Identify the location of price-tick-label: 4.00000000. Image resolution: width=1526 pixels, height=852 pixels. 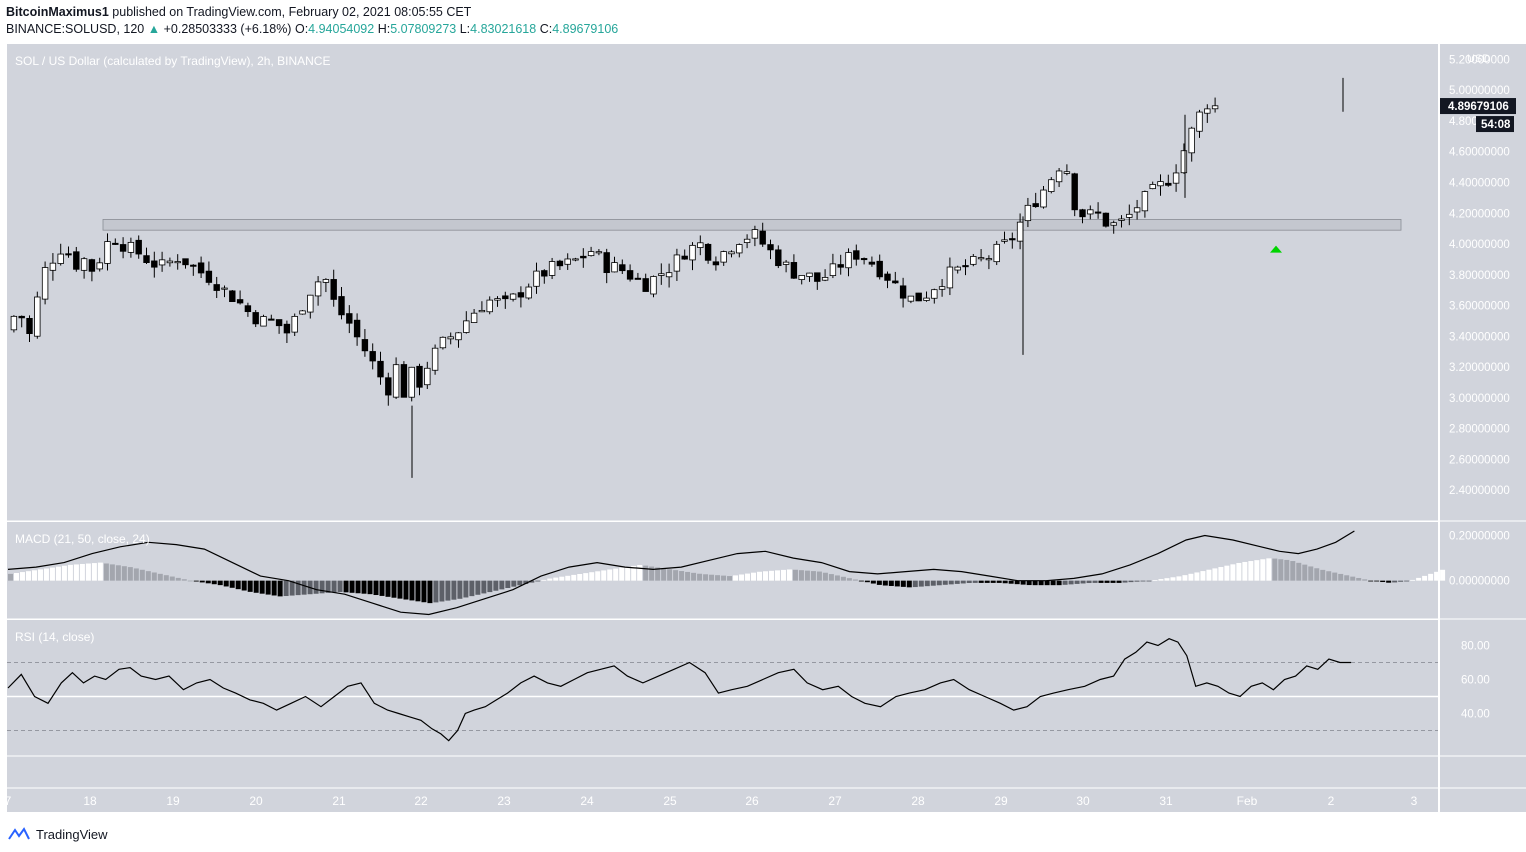
(1479, 245).